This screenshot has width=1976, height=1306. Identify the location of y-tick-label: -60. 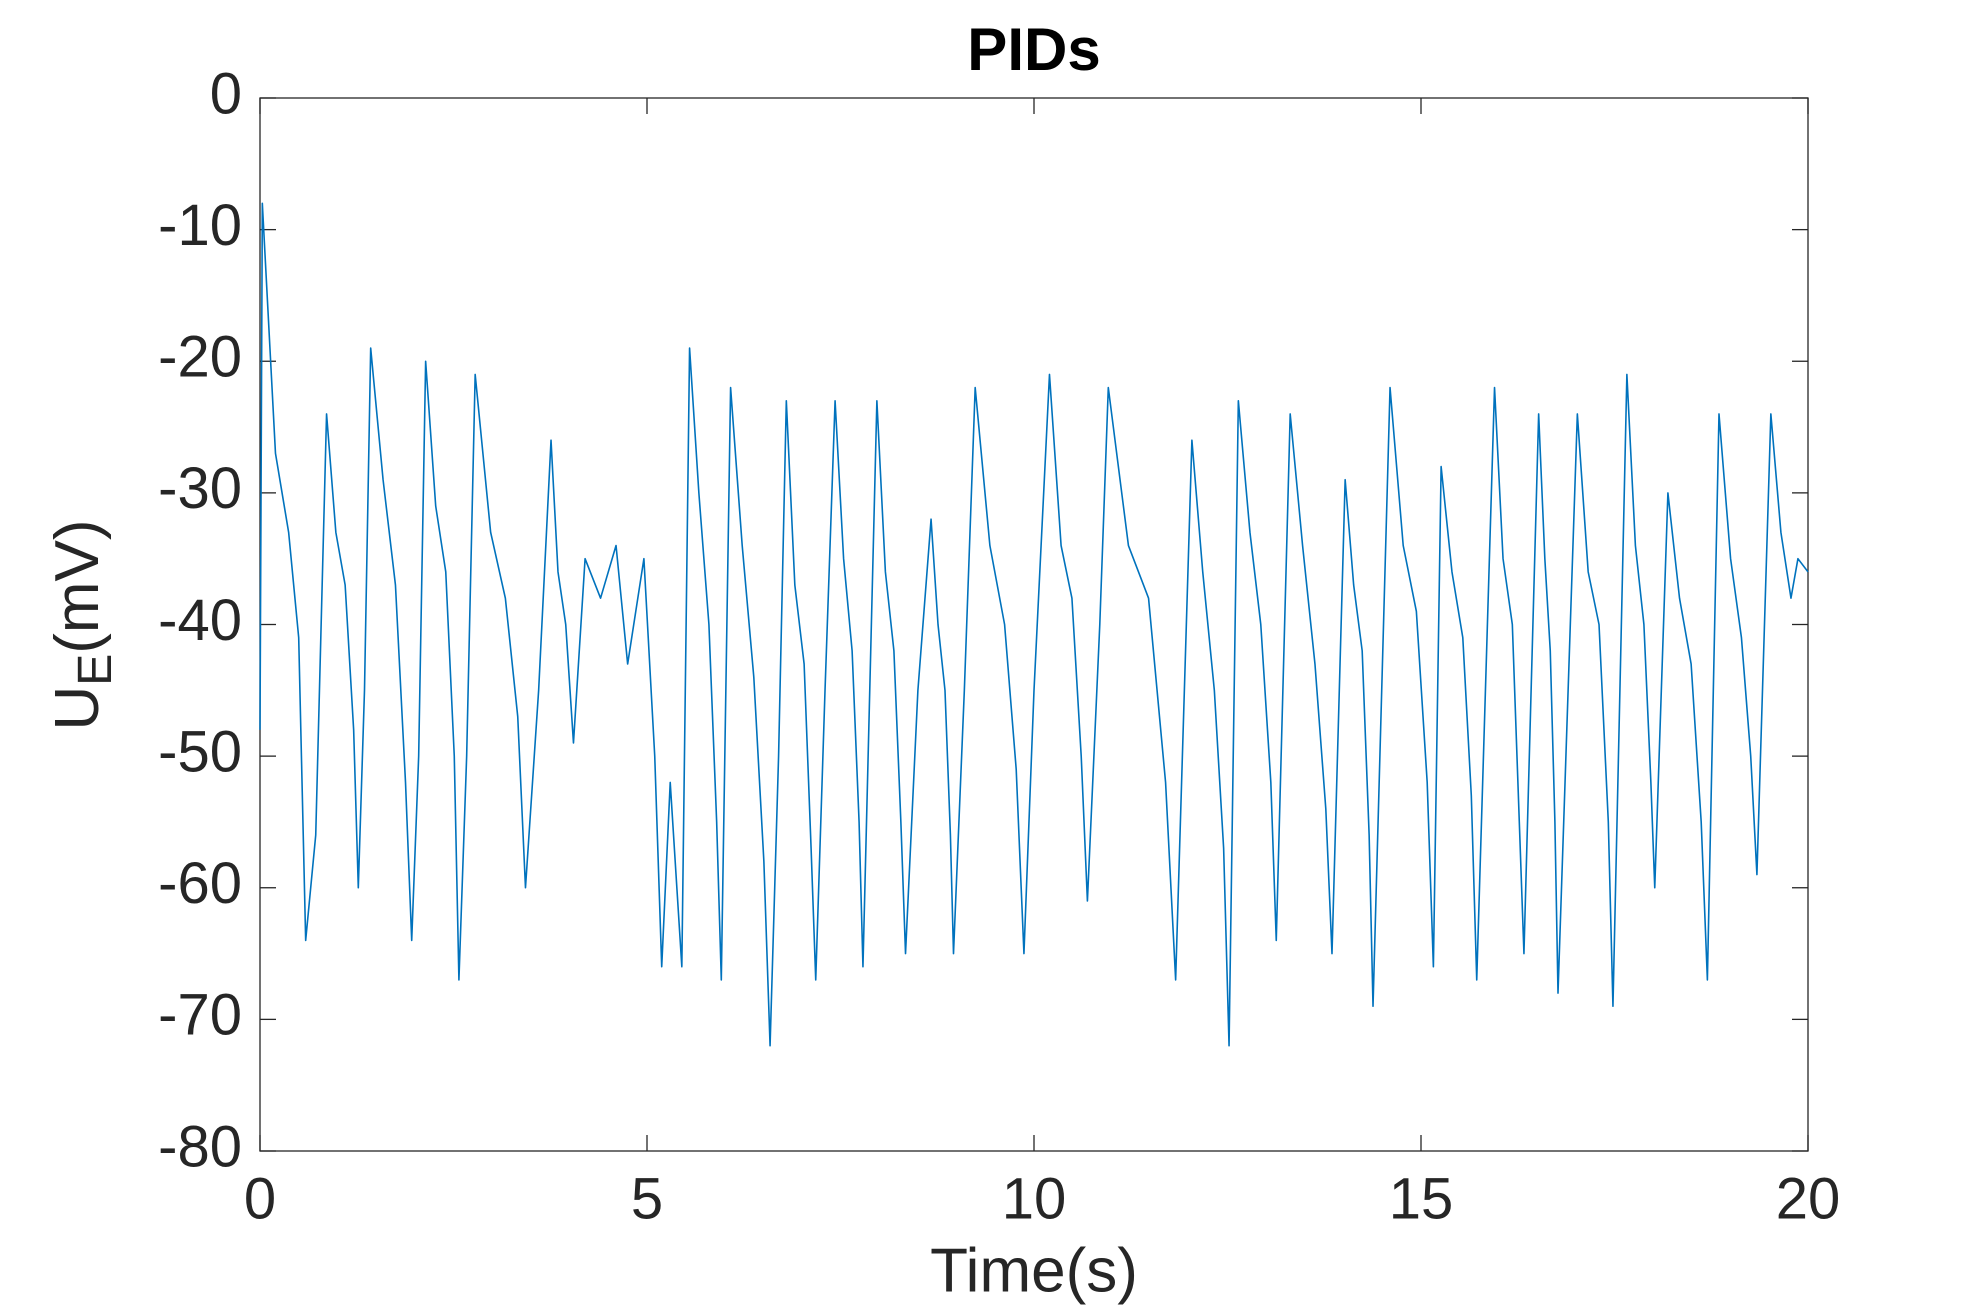
(200, 883).